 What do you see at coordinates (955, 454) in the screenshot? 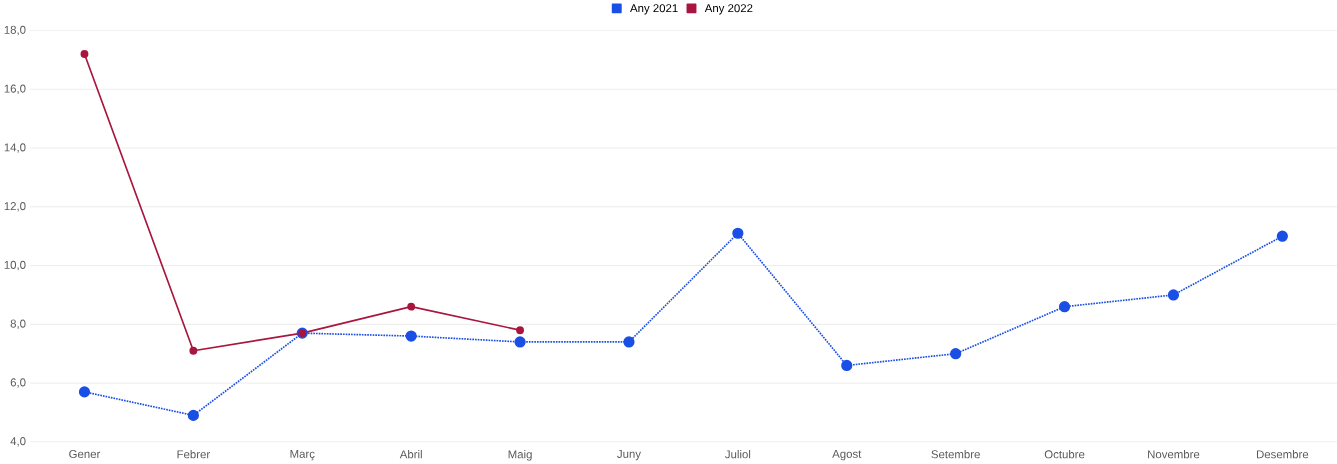
I see `x-tick-label: Setembre` at bounding box center [955, 454].